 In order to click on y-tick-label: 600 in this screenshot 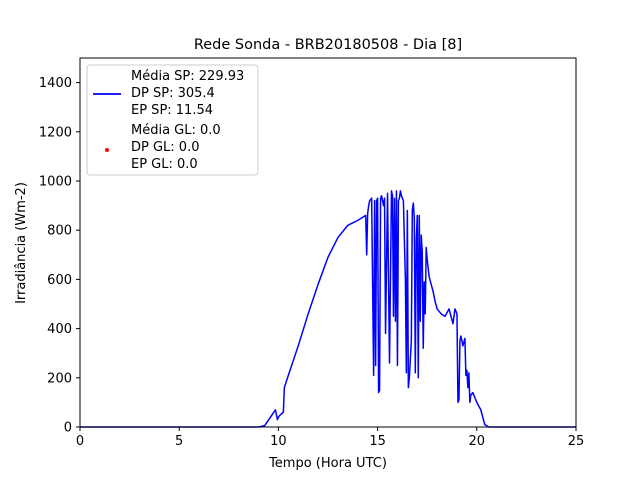, I will do `click(59, 280)`.